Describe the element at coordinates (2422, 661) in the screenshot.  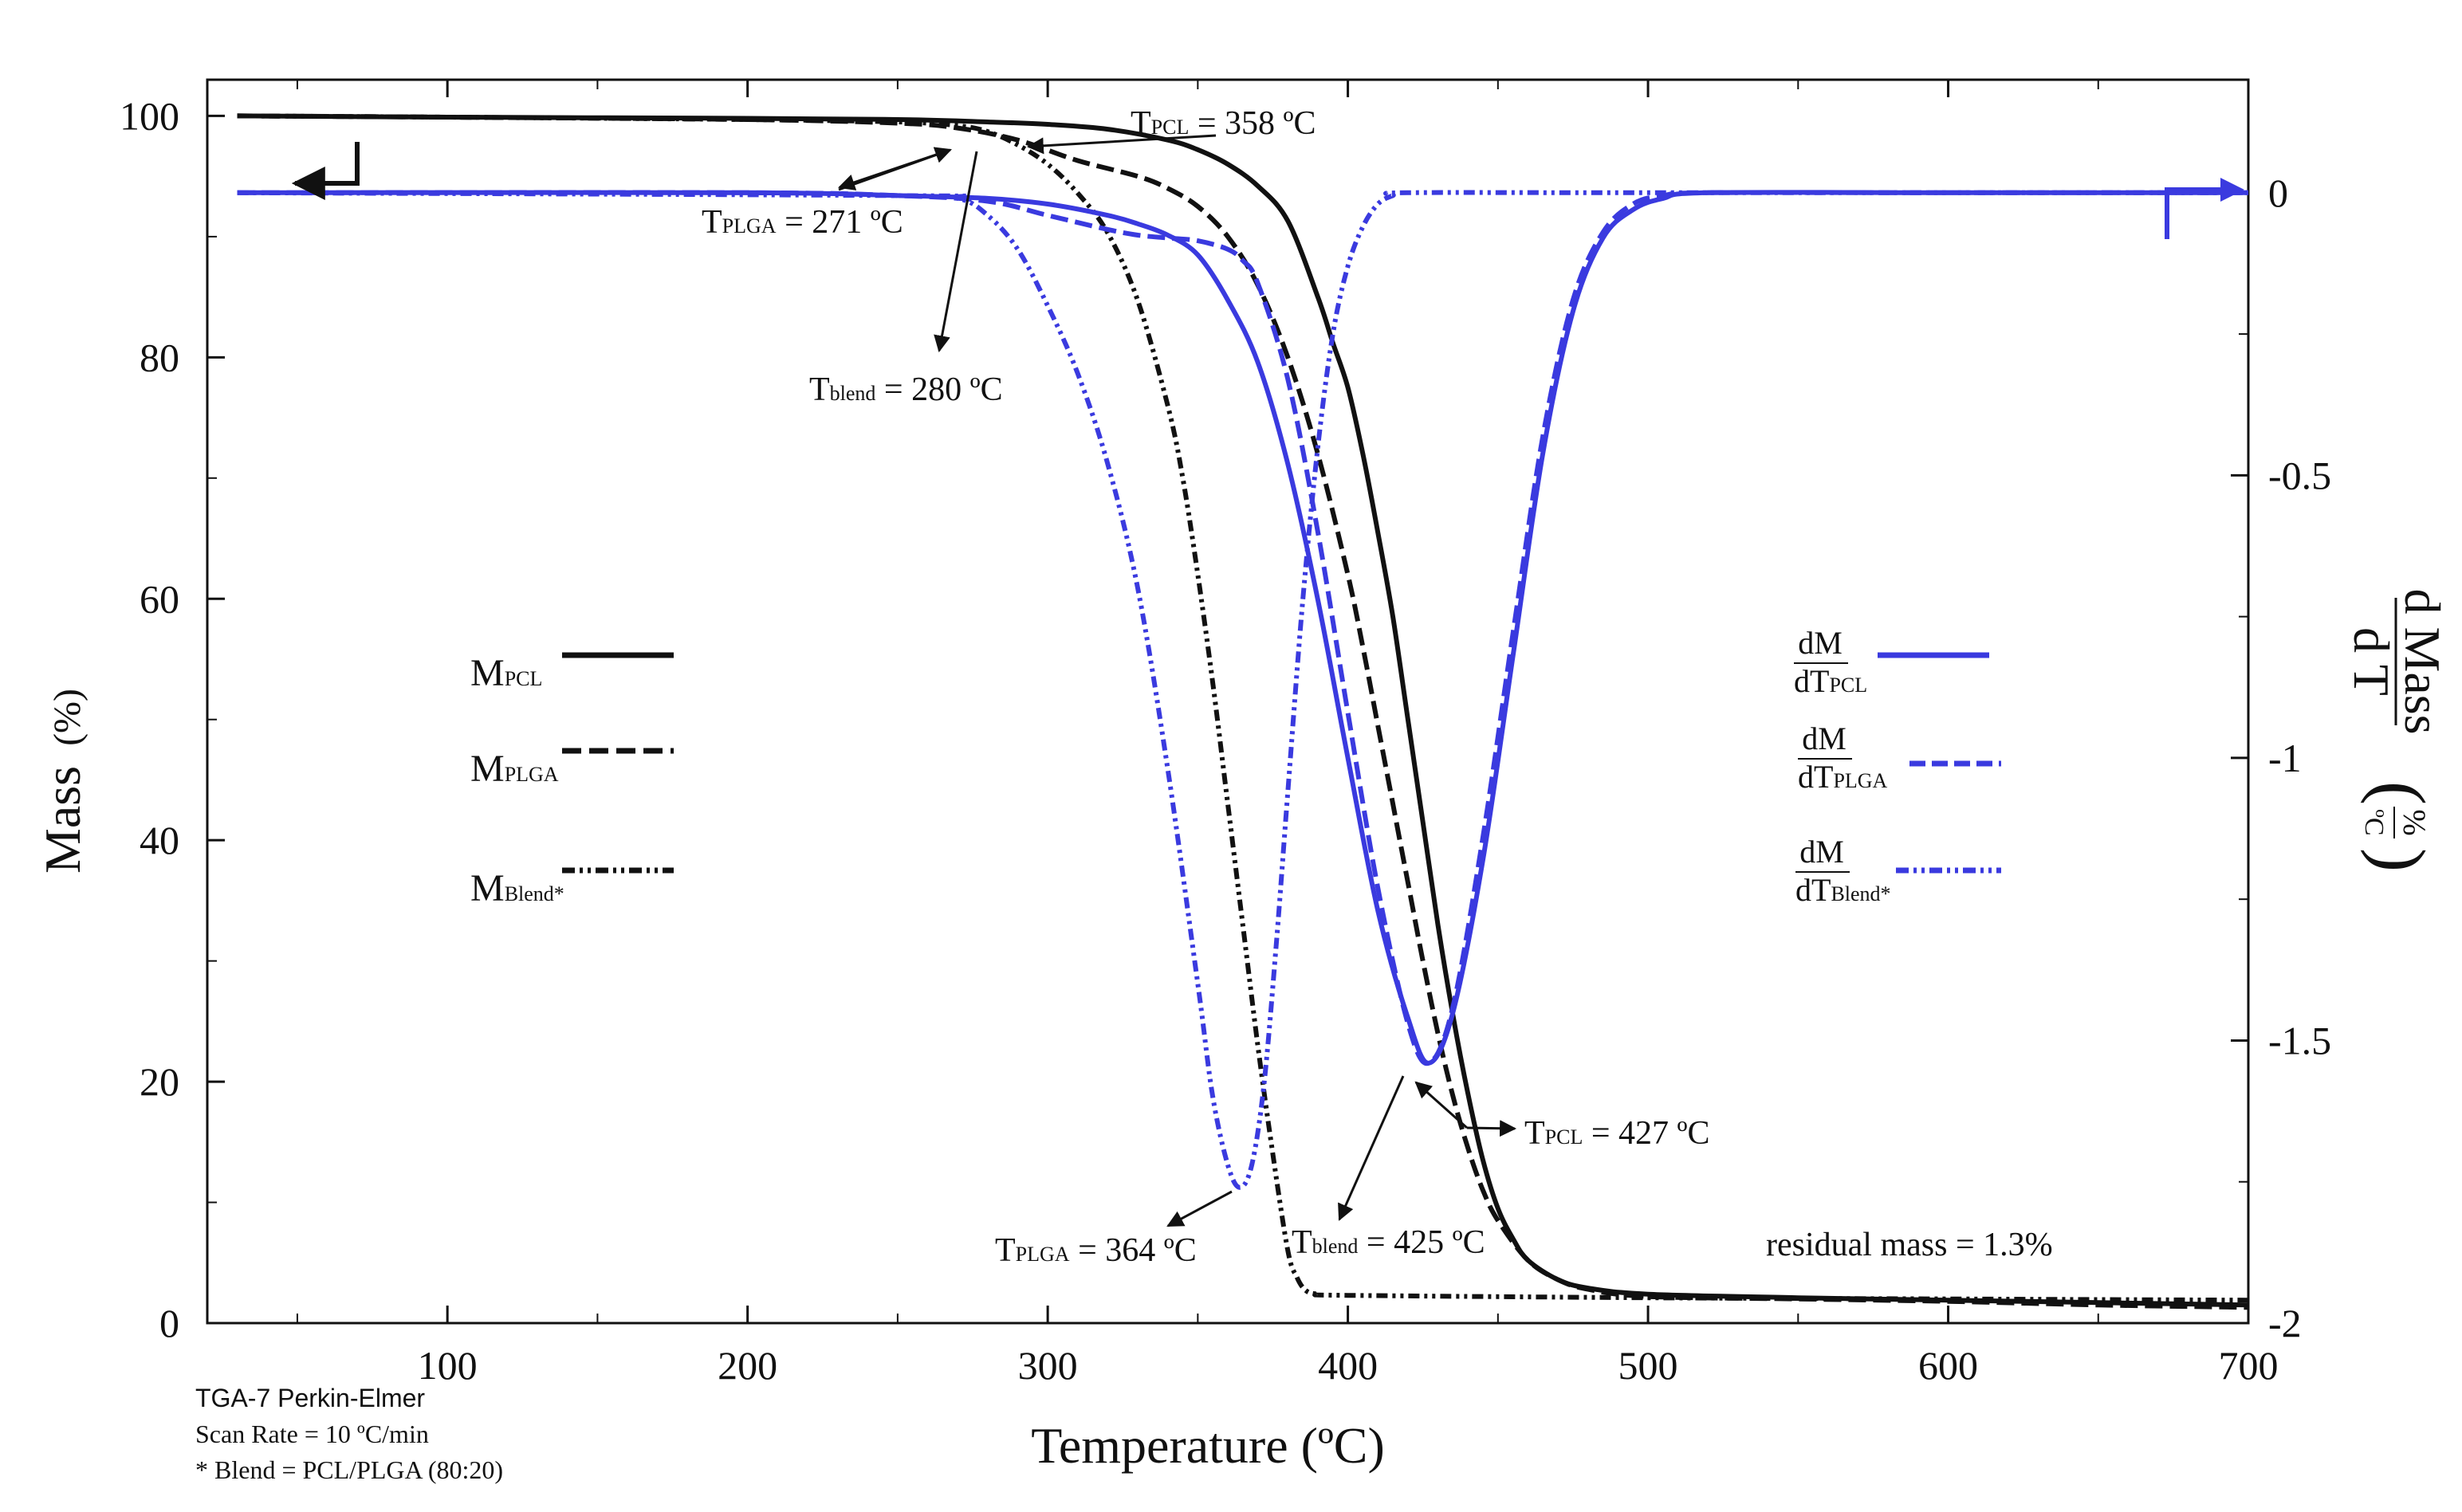
I see `right-title-numerator: d Mass` at that location.